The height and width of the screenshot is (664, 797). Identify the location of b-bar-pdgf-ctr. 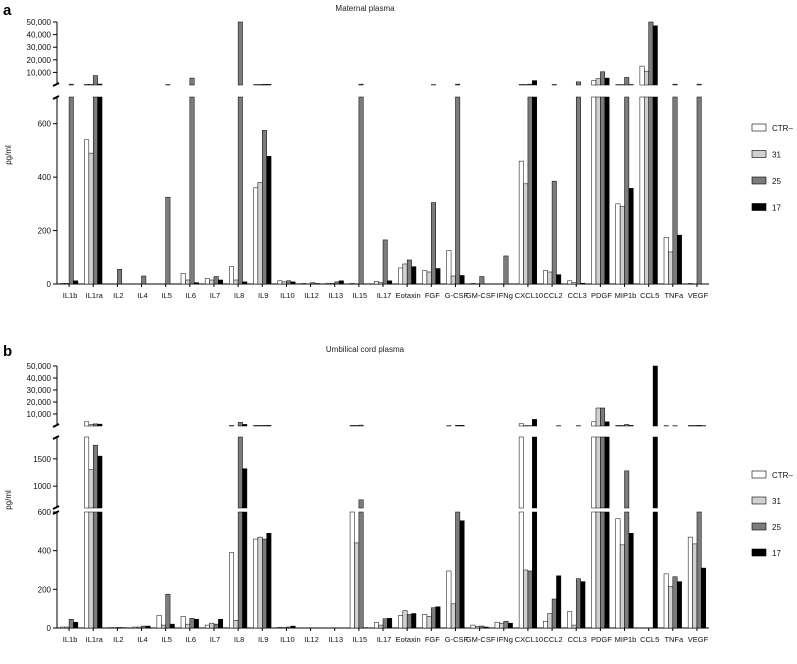
(594, 472).